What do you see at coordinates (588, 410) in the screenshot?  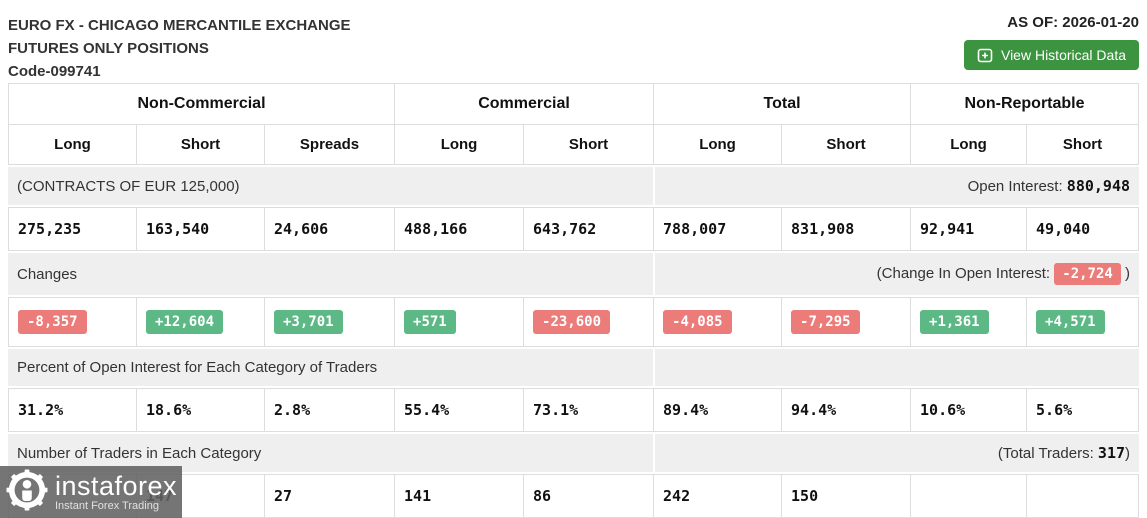 I see `percent-cell: 73.1%` at bounding box center [588, 410].